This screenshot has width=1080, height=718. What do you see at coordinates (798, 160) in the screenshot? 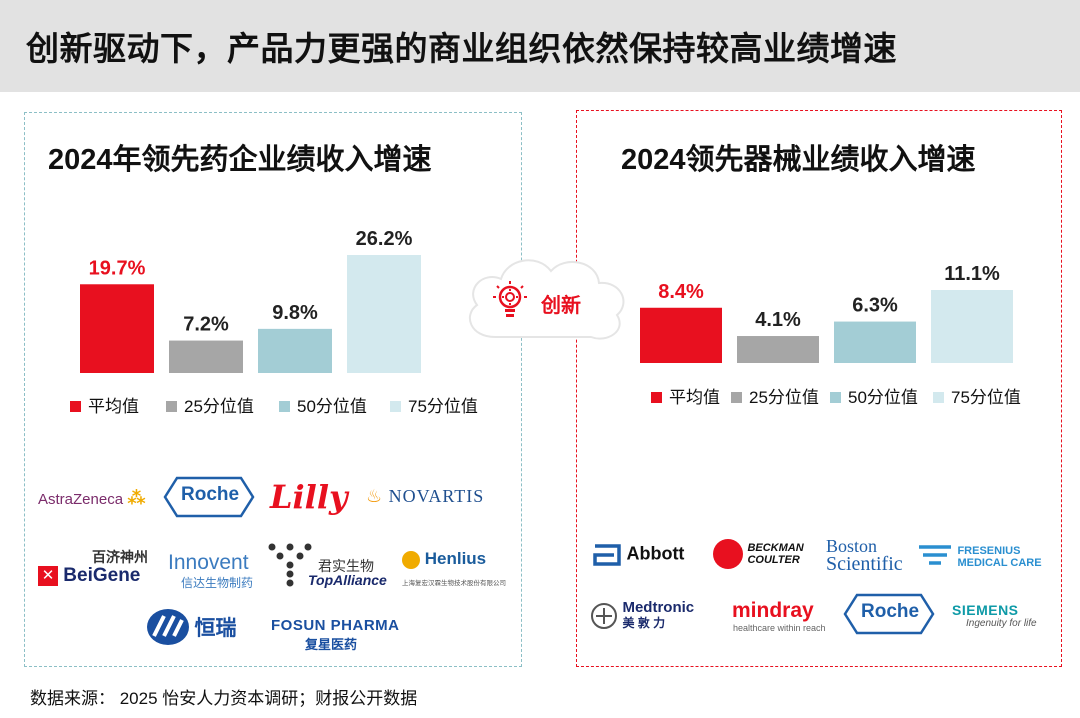
I see `device-chart-title: 2024领先器械业绩收入增速` at bounding box center [798, 160].